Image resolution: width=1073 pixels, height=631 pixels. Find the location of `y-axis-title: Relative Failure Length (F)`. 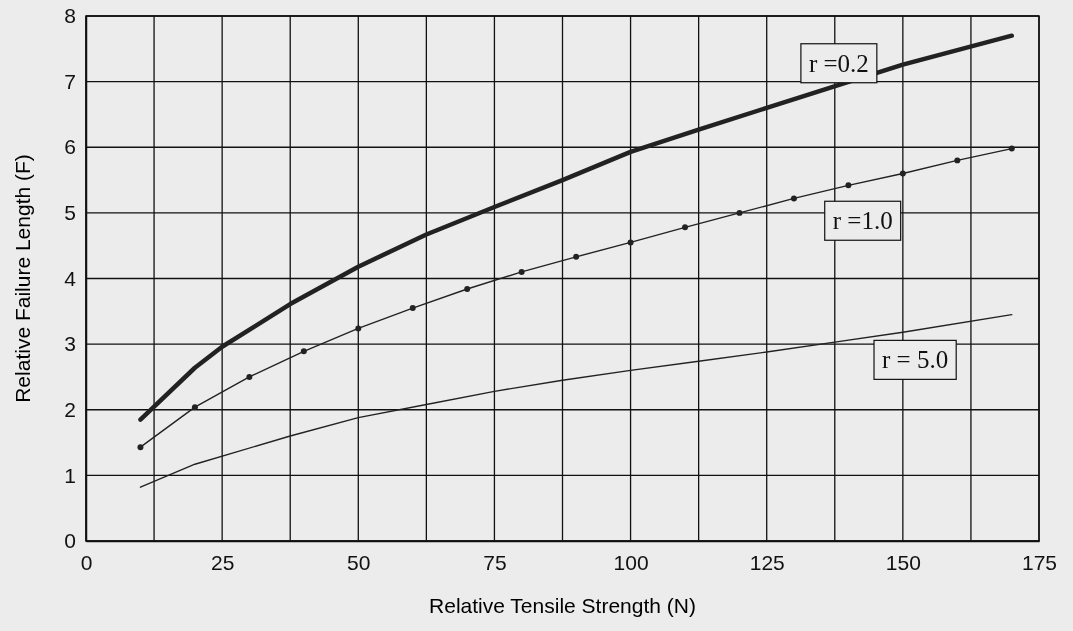

y-axis-title: Relative Failure Length (F) is located at coordinates (22, 278).